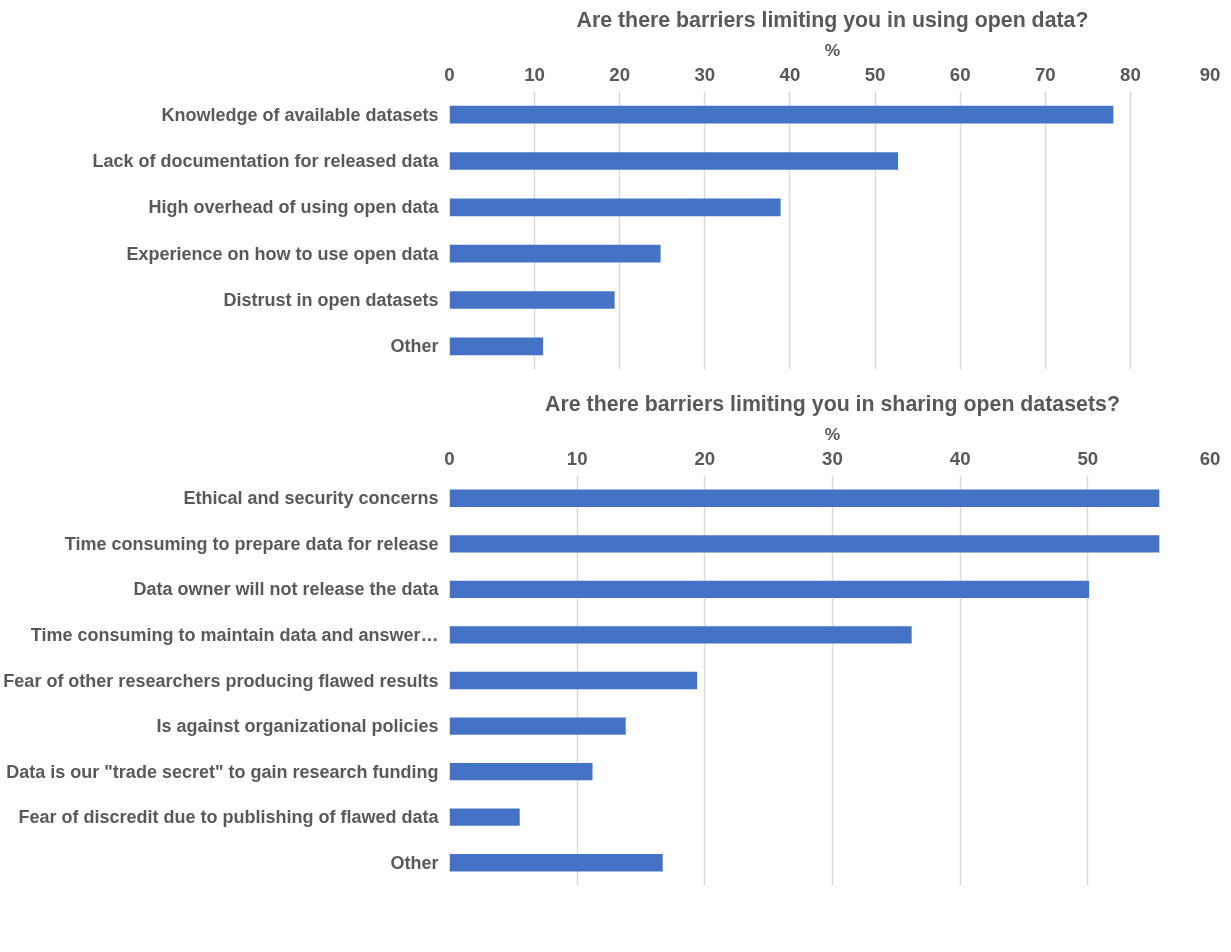 The width and height of the screenshot is (1231, 952). Describe the element at coordinates (294, 207) in the screenshot. I see `y-tick-label: High overhead of using open data` at that location.